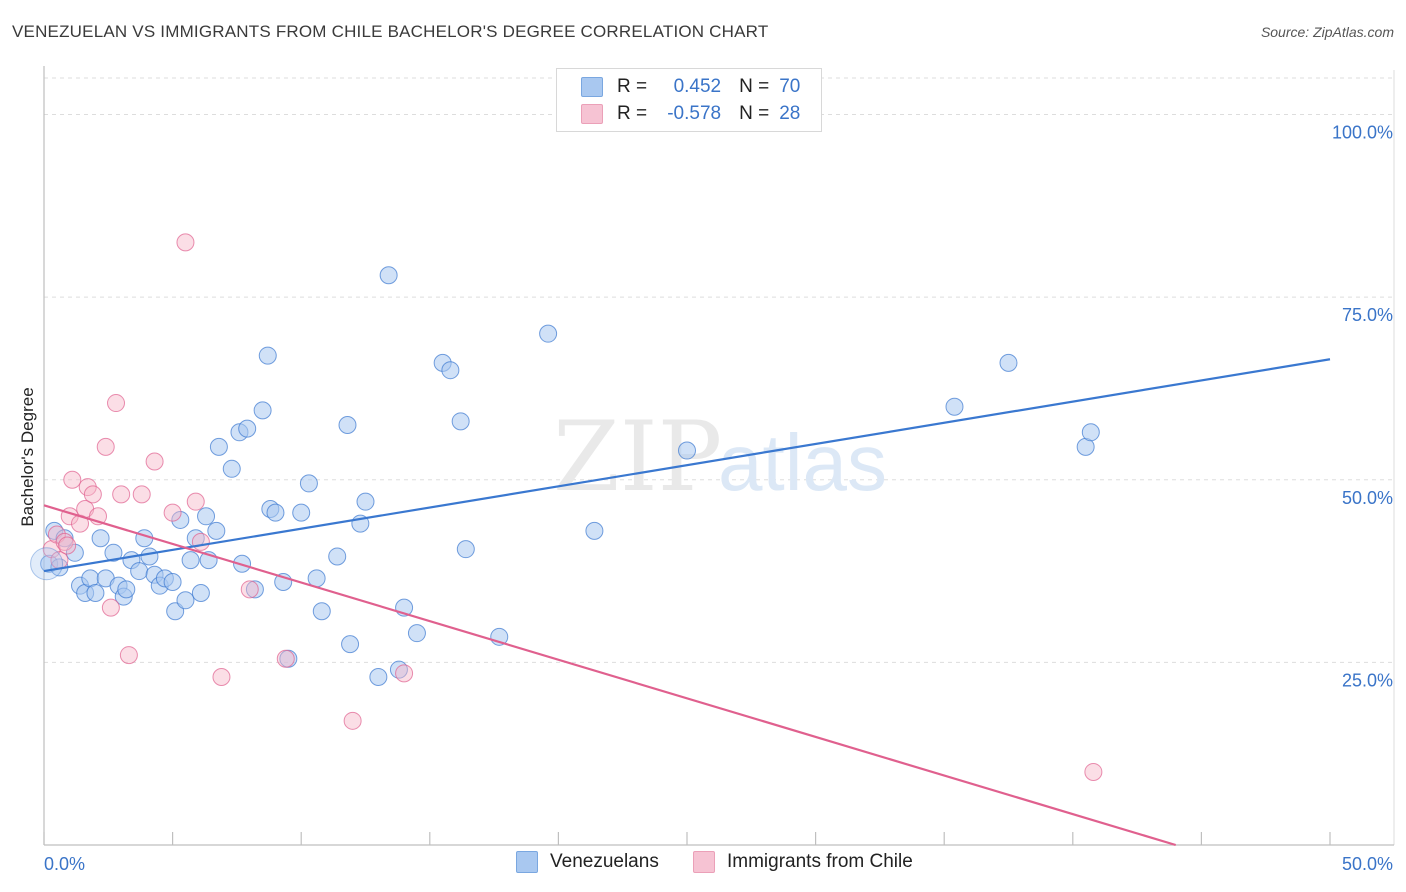 This screenshot has width=1406, height=892. Describe the element at coordinates (790, 86) in the screenshot. I see `legend-n-value: 70` at that location.